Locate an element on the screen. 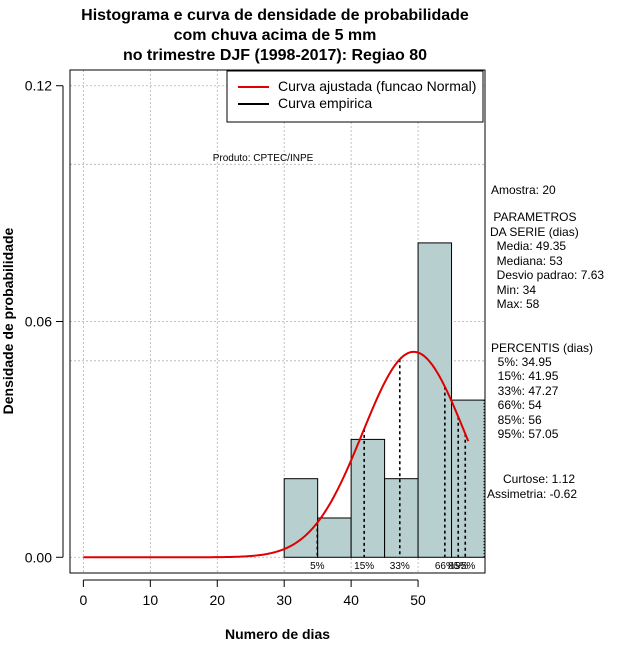 This screenshot has height=660, width=640. x-axis-title: Numero de dias is located at coordinates (277, 634).